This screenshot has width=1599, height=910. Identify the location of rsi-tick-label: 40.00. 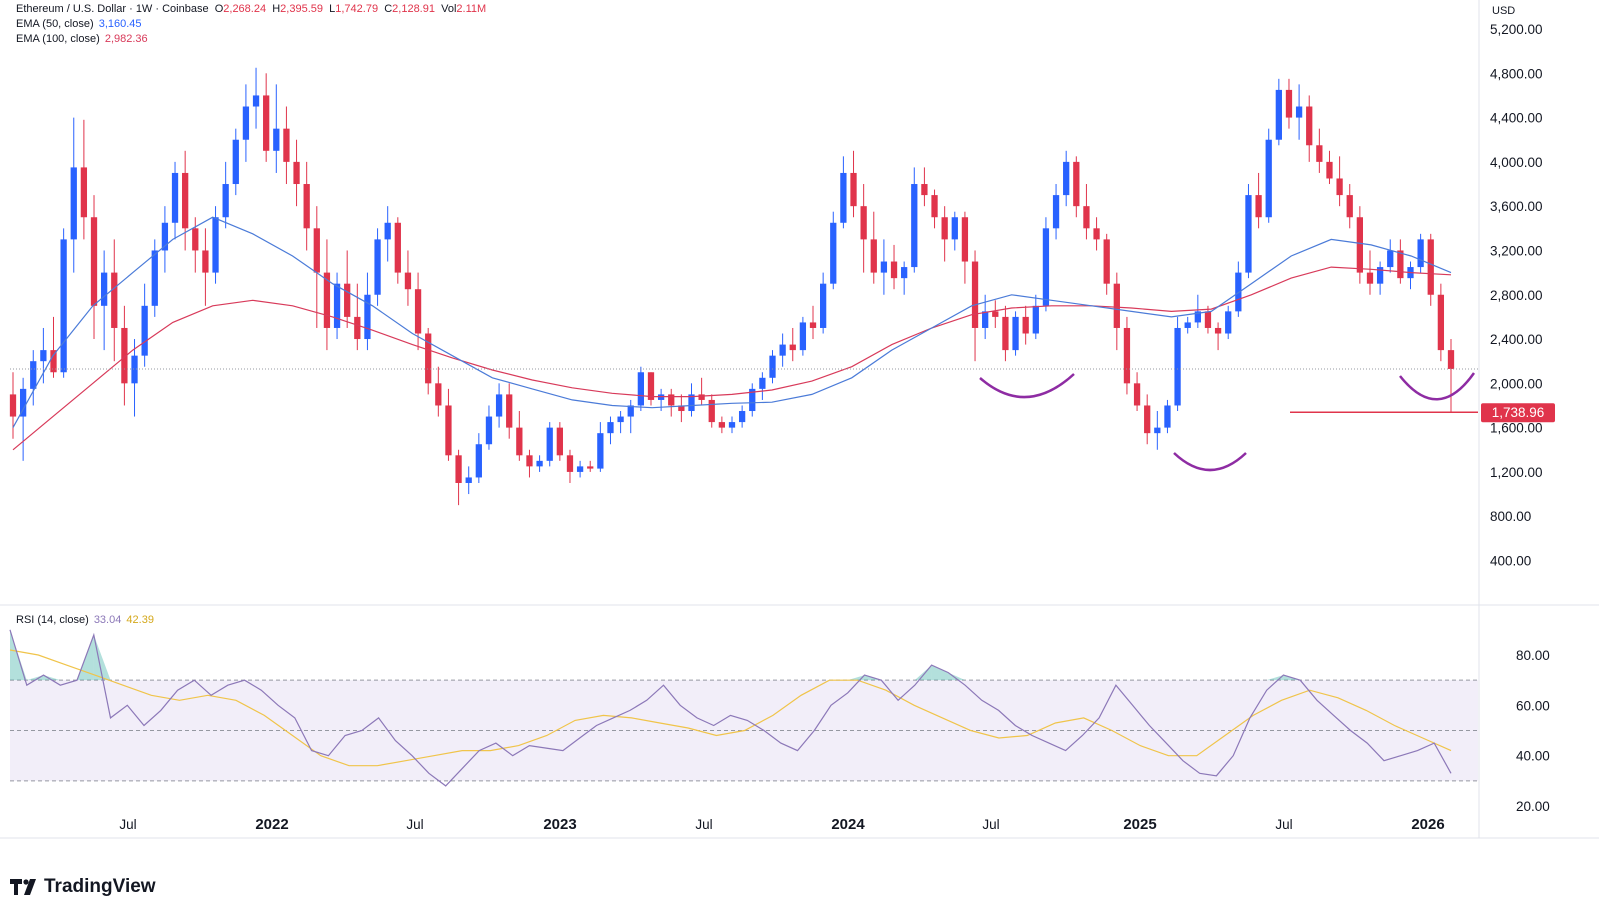
(1533, 756).